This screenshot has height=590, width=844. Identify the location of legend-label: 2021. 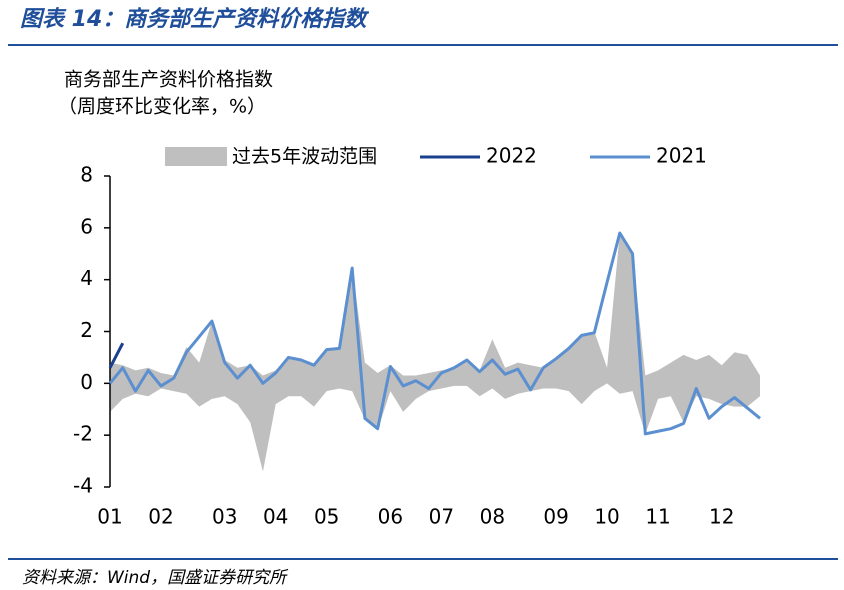
(681, 156).